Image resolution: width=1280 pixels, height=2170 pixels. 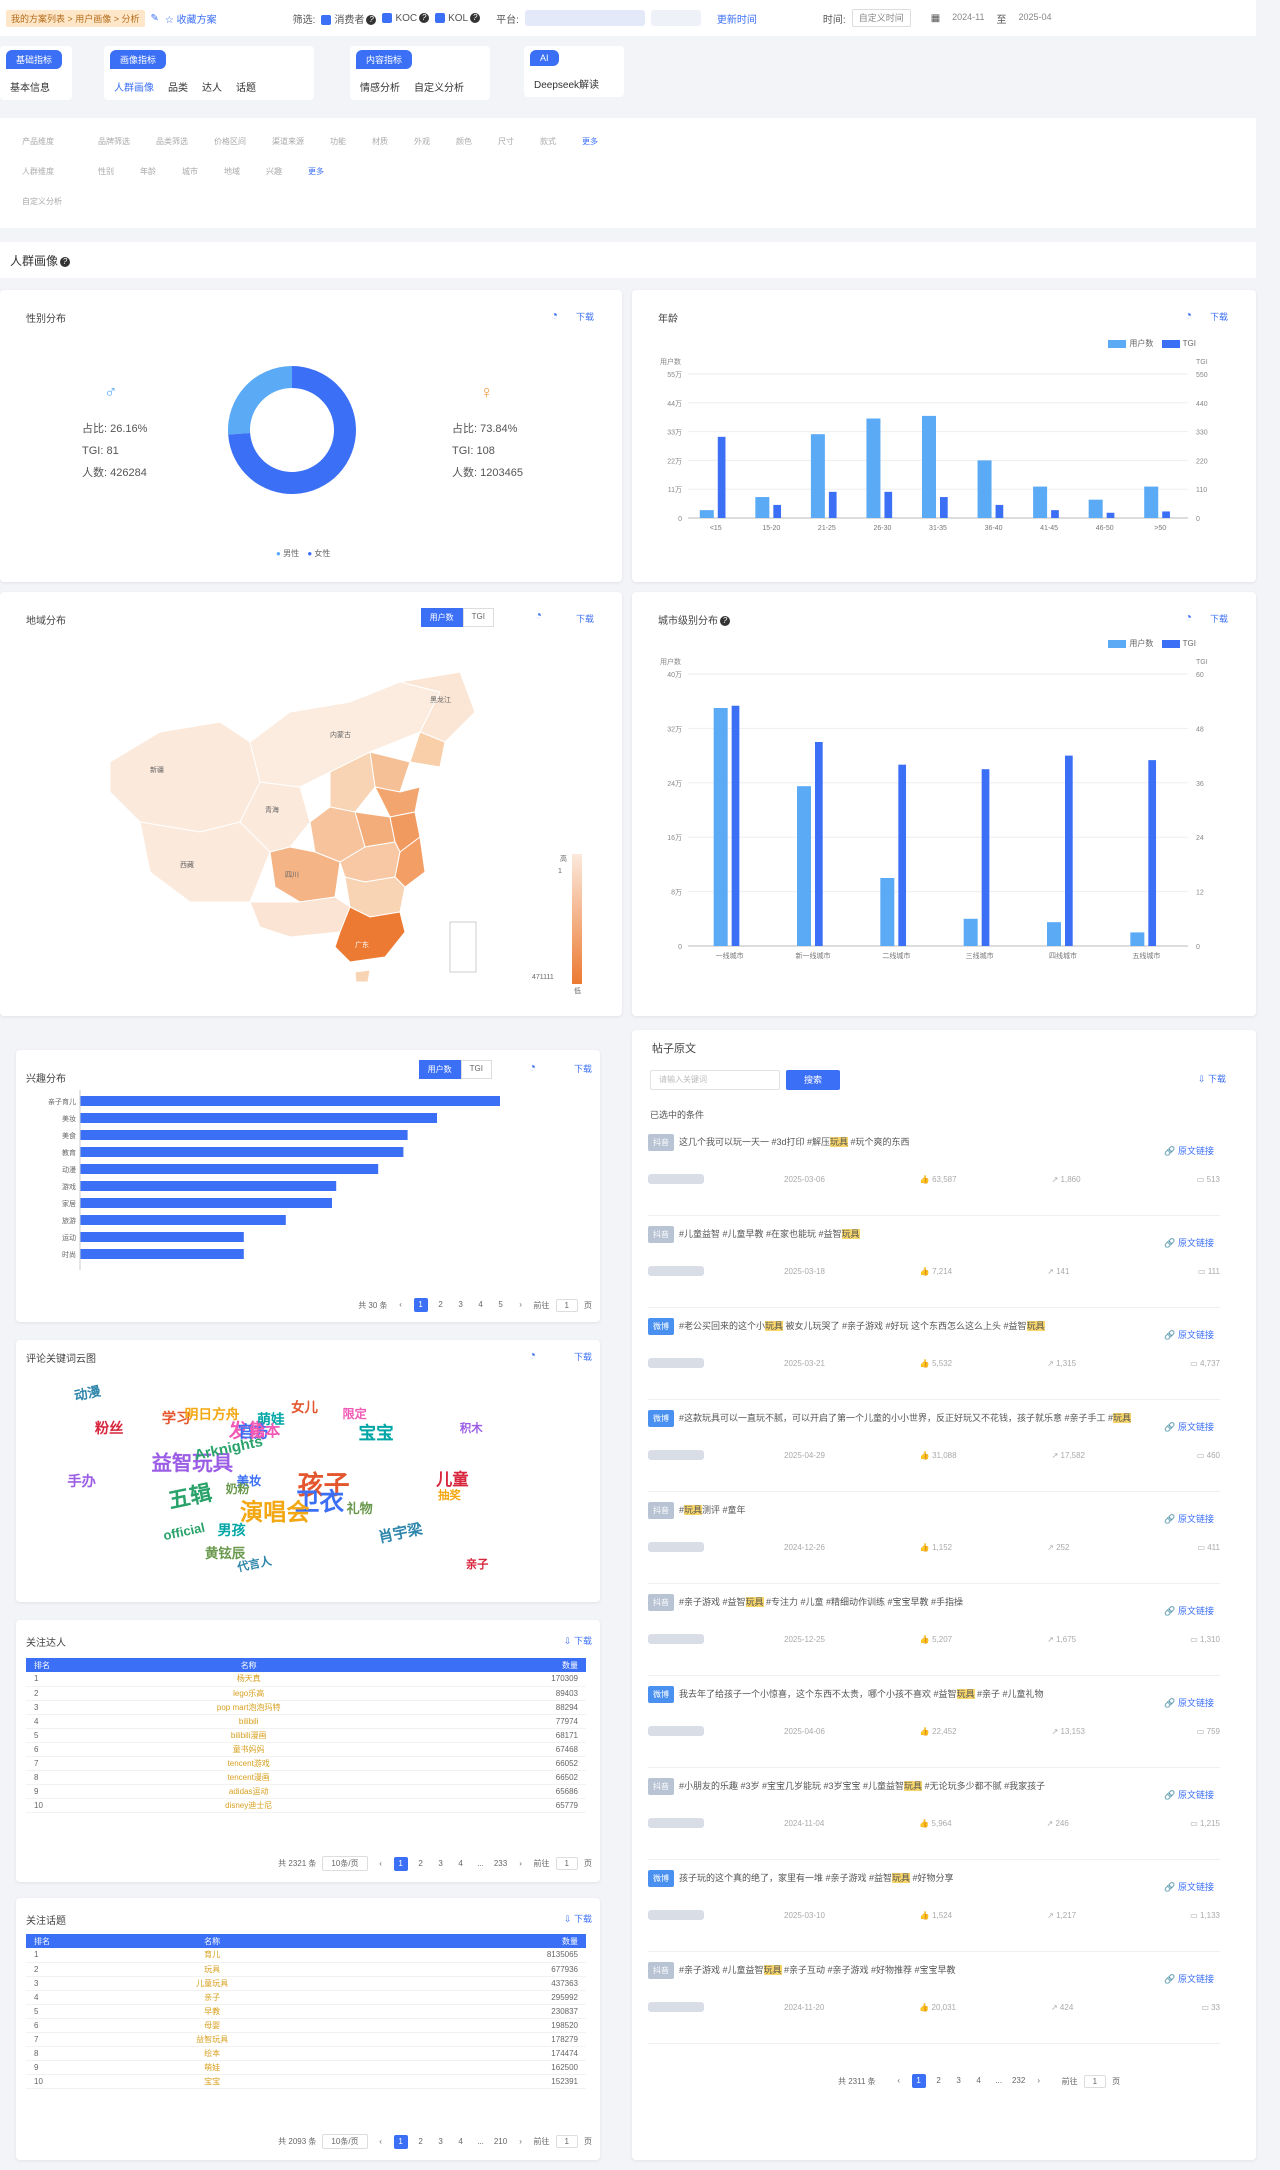 What do you see at coordinates (500, 1304) in the screenshot?
I see `pager-page: 5` at bounding box center [500, 1304].